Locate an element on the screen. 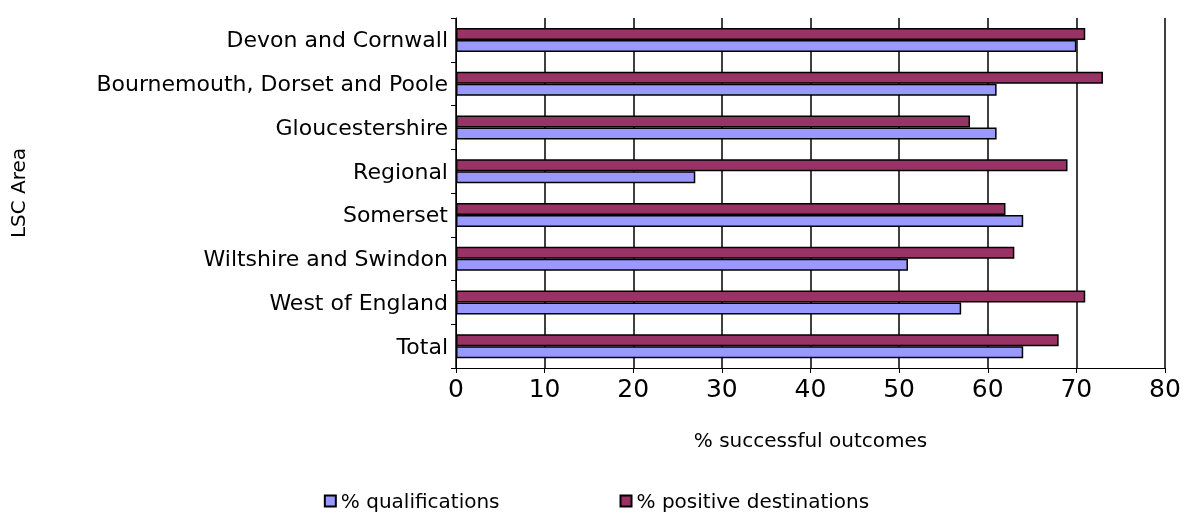 The height and width of the screenshot is (518, 1193). x-tick-label: 70 is located at coordinates (1076, 388).